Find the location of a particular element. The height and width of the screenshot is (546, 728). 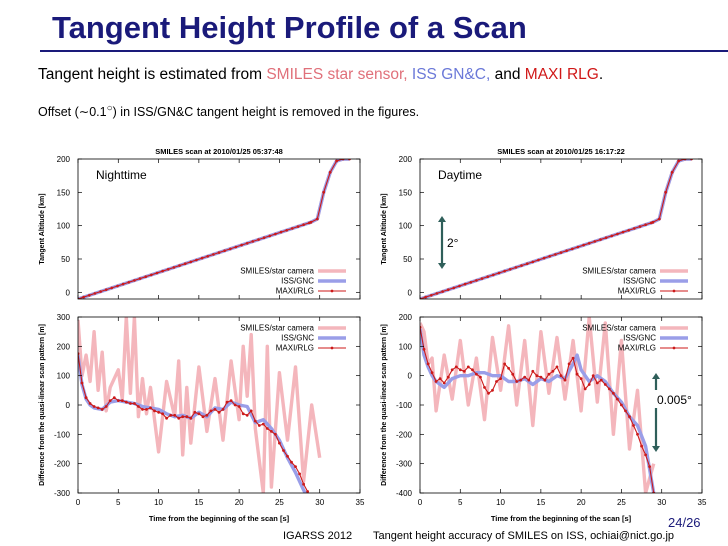

scale-label-0005deg-bg is located at coordinates (675, 399).